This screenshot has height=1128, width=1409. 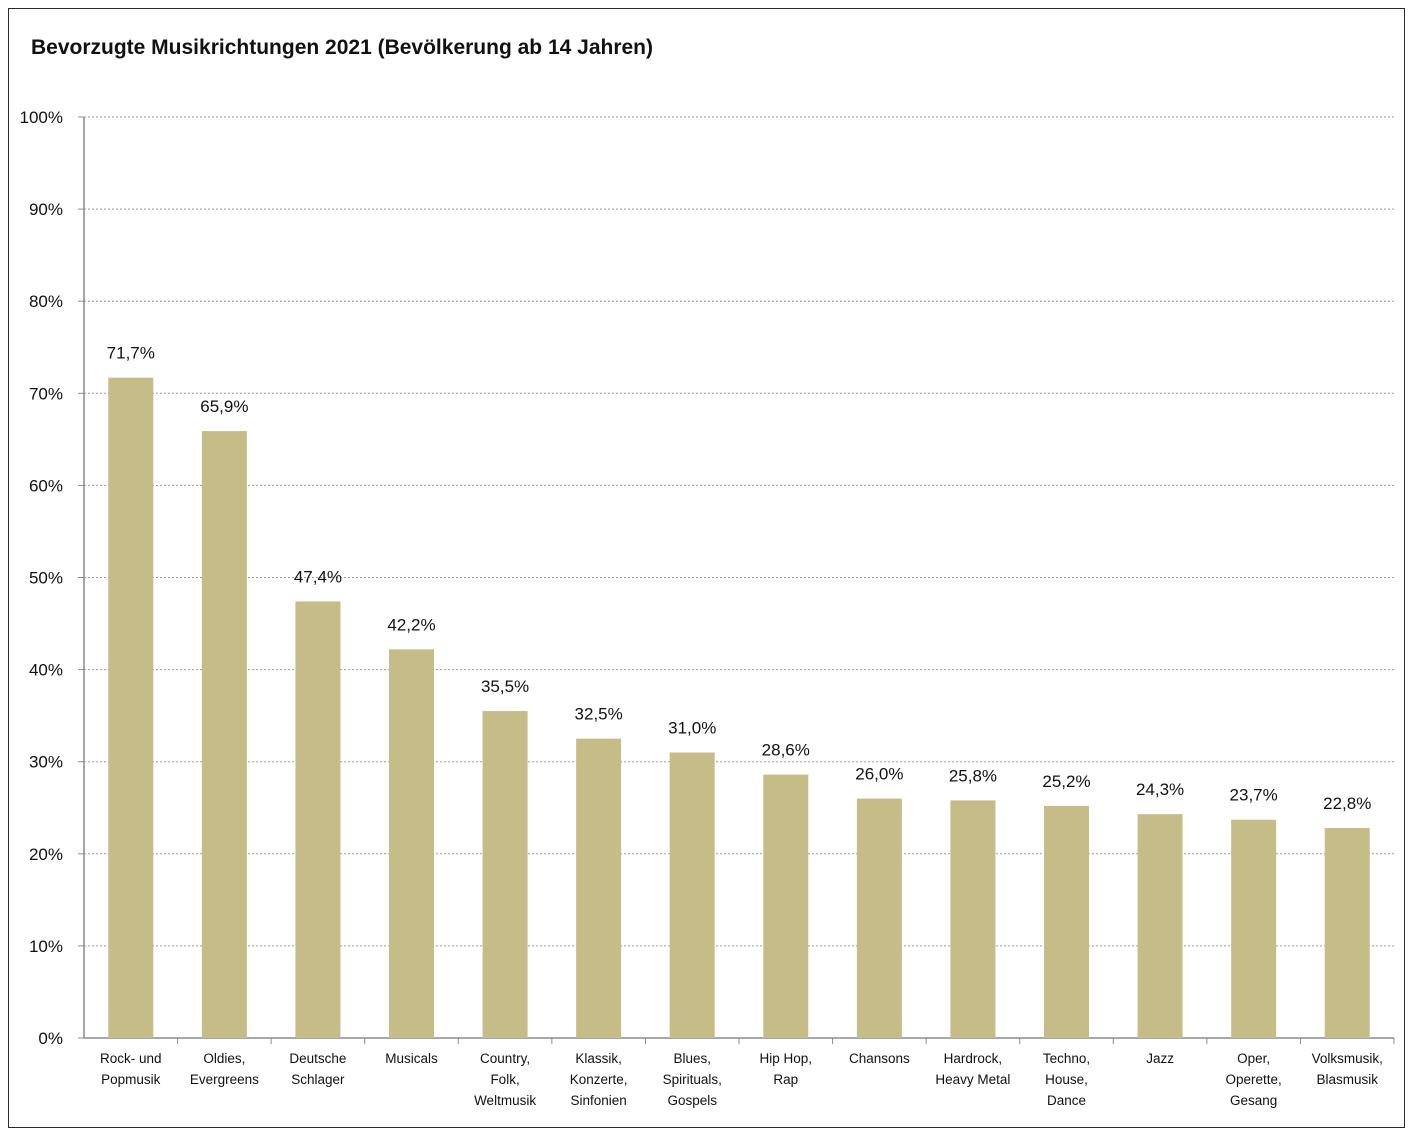 I want to click on x-tick-label: Jazz, so click(x=1160, y=1058).